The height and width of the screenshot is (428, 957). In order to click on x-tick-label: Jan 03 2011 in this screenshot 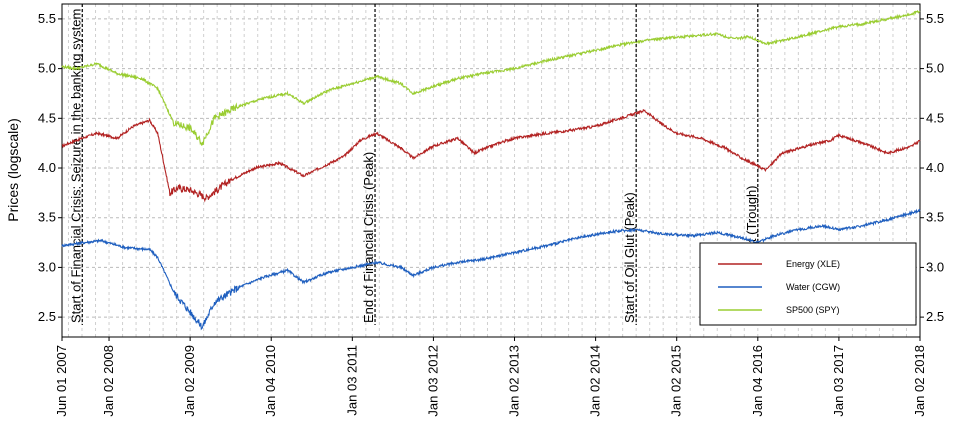, I will do `click(351, 380)`.